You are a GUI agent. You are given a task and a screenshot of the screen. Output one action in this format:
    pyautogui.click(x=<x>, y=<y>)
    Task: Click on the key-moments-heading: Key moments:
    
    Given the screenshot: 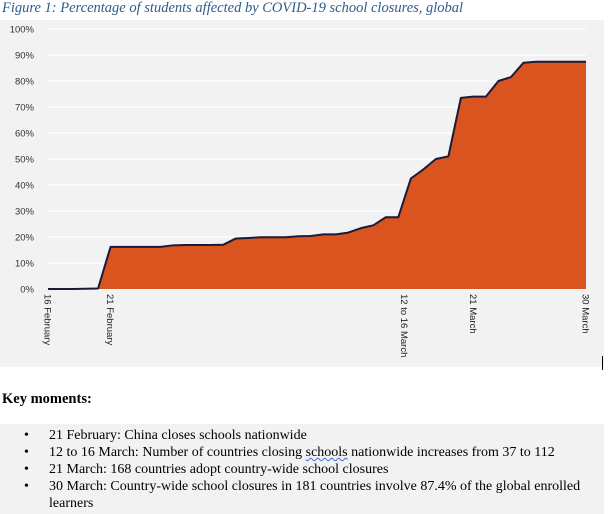 What is the action you would take?
    pyautogui.click(x=47, y=399)
    